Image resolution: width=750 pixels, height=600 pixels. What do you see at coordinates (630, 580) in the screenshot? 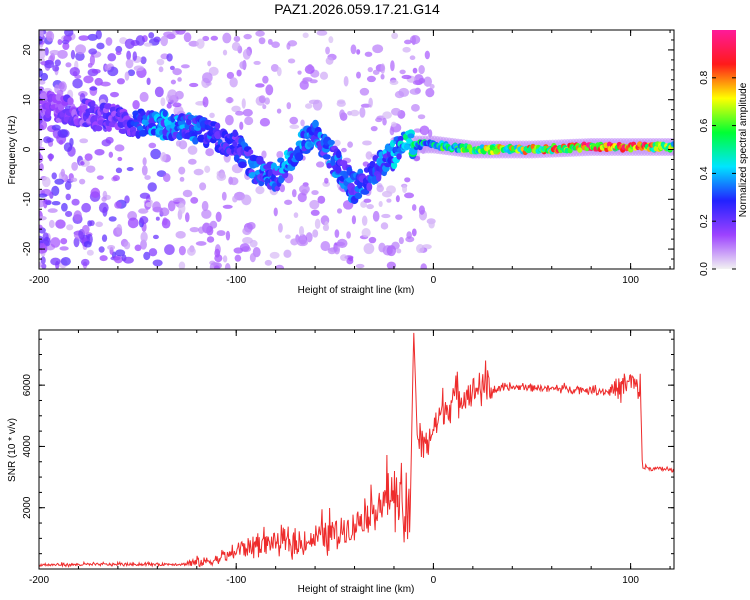
I see `x-tick-label: 100` at bounding box center [630, 580].